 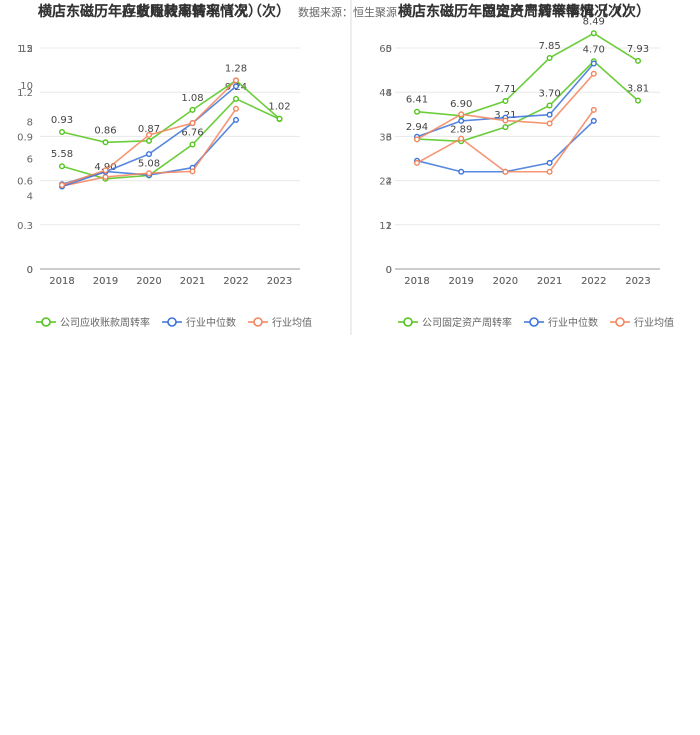 I want to click on data-label: 0.86, so click(x=105, y=130).